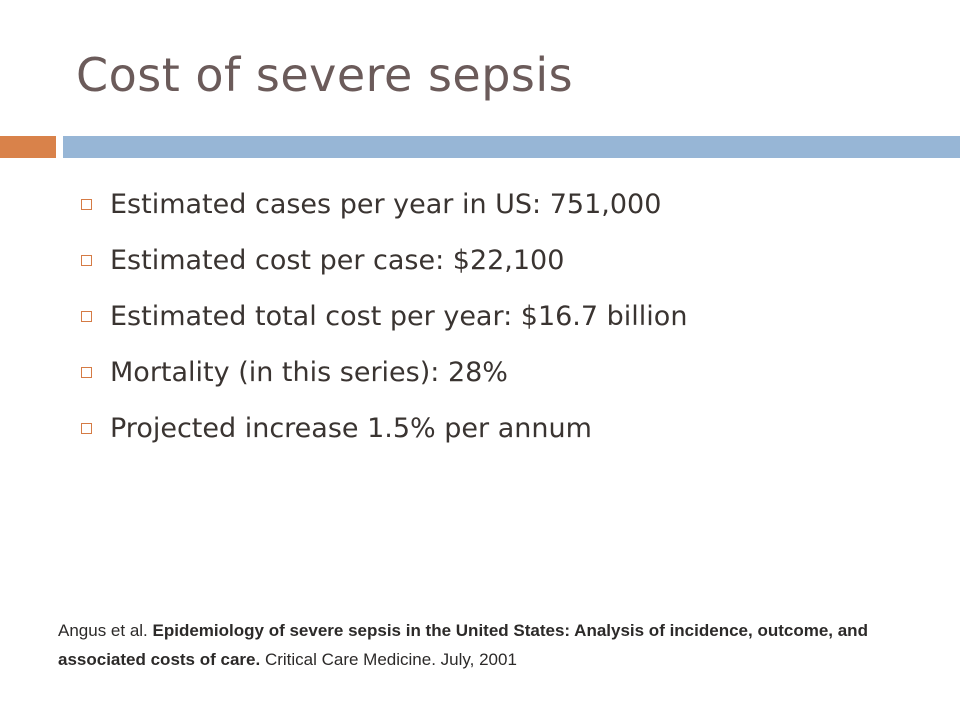  Describe the element at coordinates (105, 630) in the screenshot. I see `citation-authors: Angus et al.` at that location.